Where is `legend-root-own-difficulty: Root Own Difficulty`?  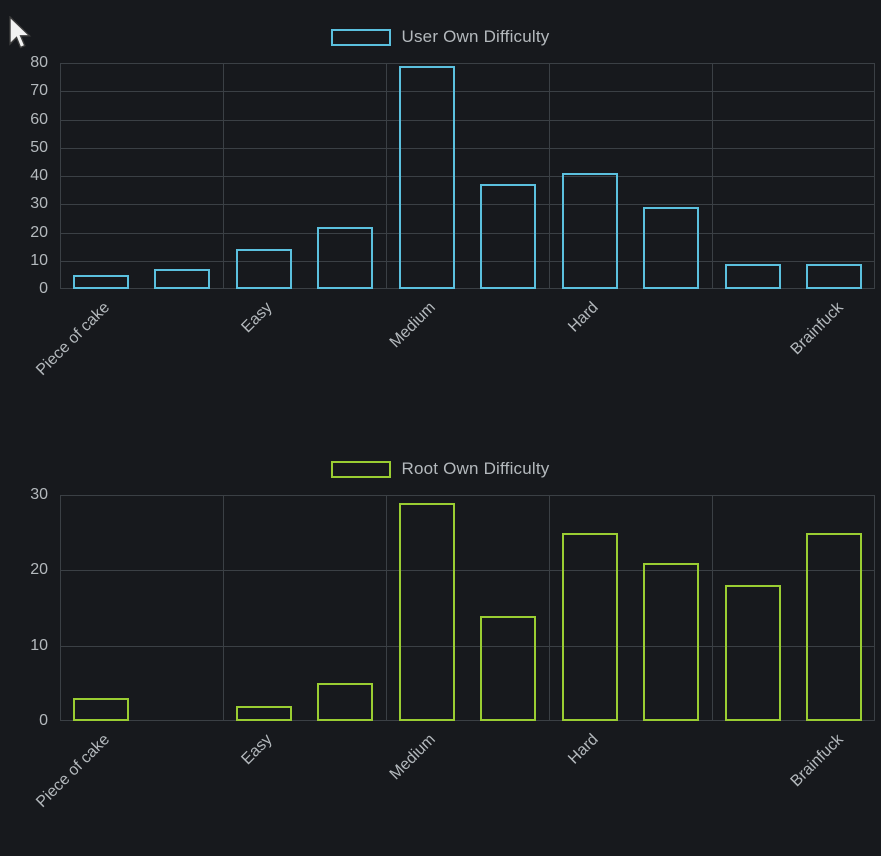
legend-root-own-difficulty: Root Own Difficulty is located at coordinates (440, 469).